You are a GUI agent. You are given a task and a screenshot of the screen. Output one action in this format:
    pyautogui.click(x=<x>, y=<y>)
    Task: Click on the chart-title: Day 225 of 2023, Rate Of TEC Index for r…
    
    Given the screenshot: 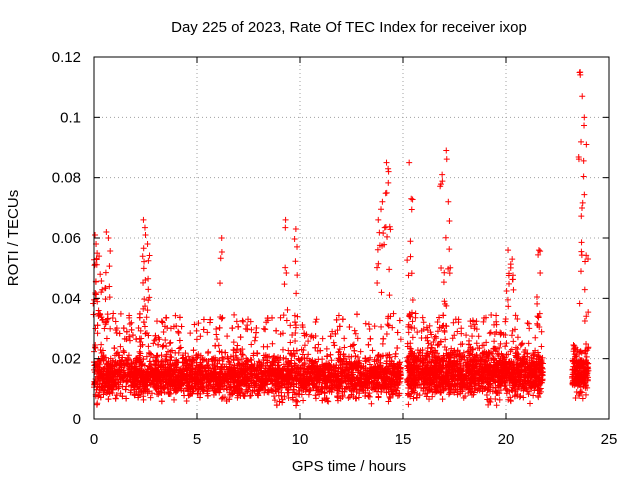 What is the action you would take?
    pyautogui.click(x=349, y=27)
    